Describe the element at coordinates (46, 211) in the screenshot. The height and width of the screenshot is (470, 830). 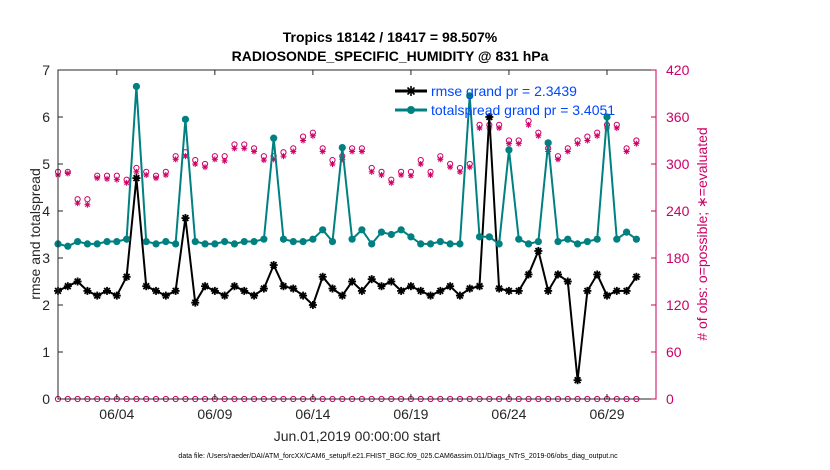
I see `y-left-tick-label: 4` at that location.